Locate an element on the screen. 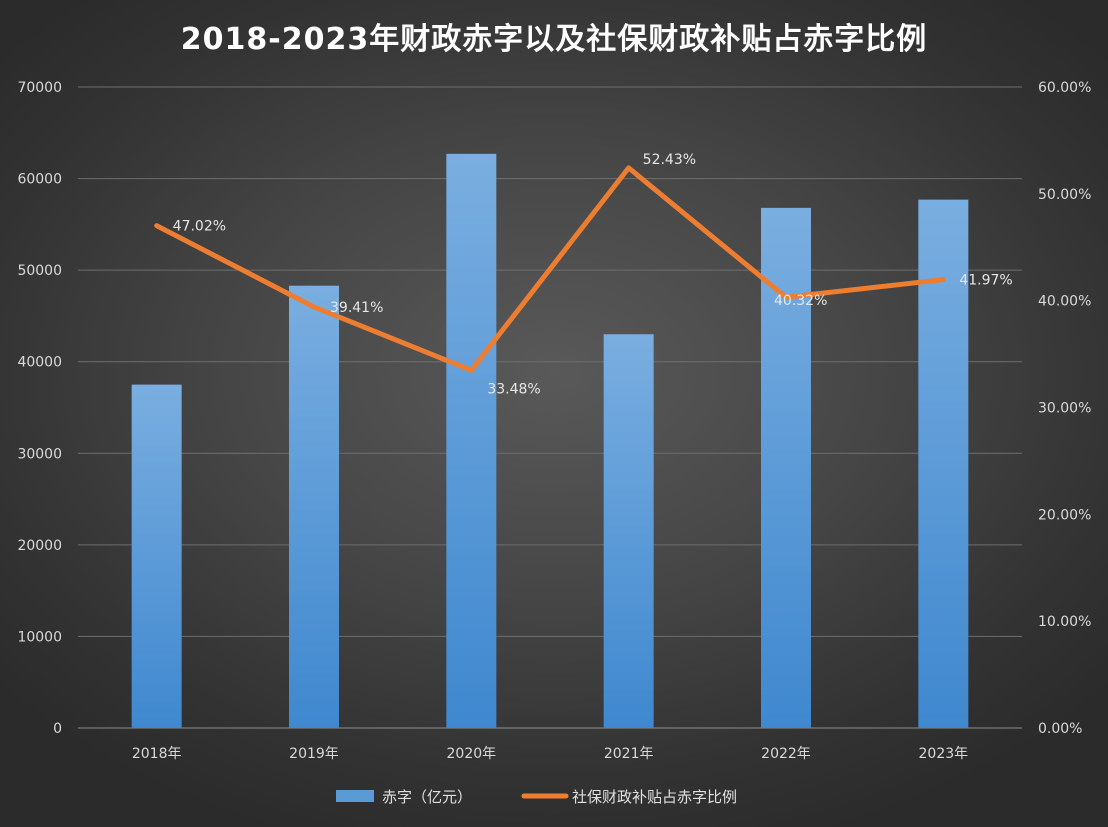 The height and width of the screenshot is (827, 1108). right-tick-label: 20.00% is located at coordinates (1064, 515).